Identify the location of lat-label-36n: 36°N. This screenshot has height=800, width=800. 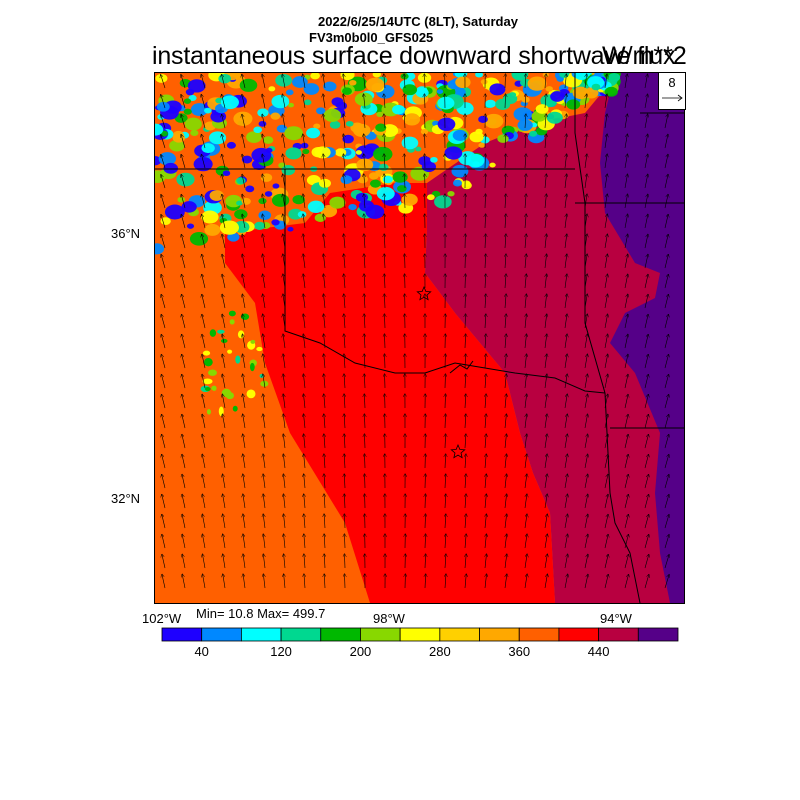
(126, 233).